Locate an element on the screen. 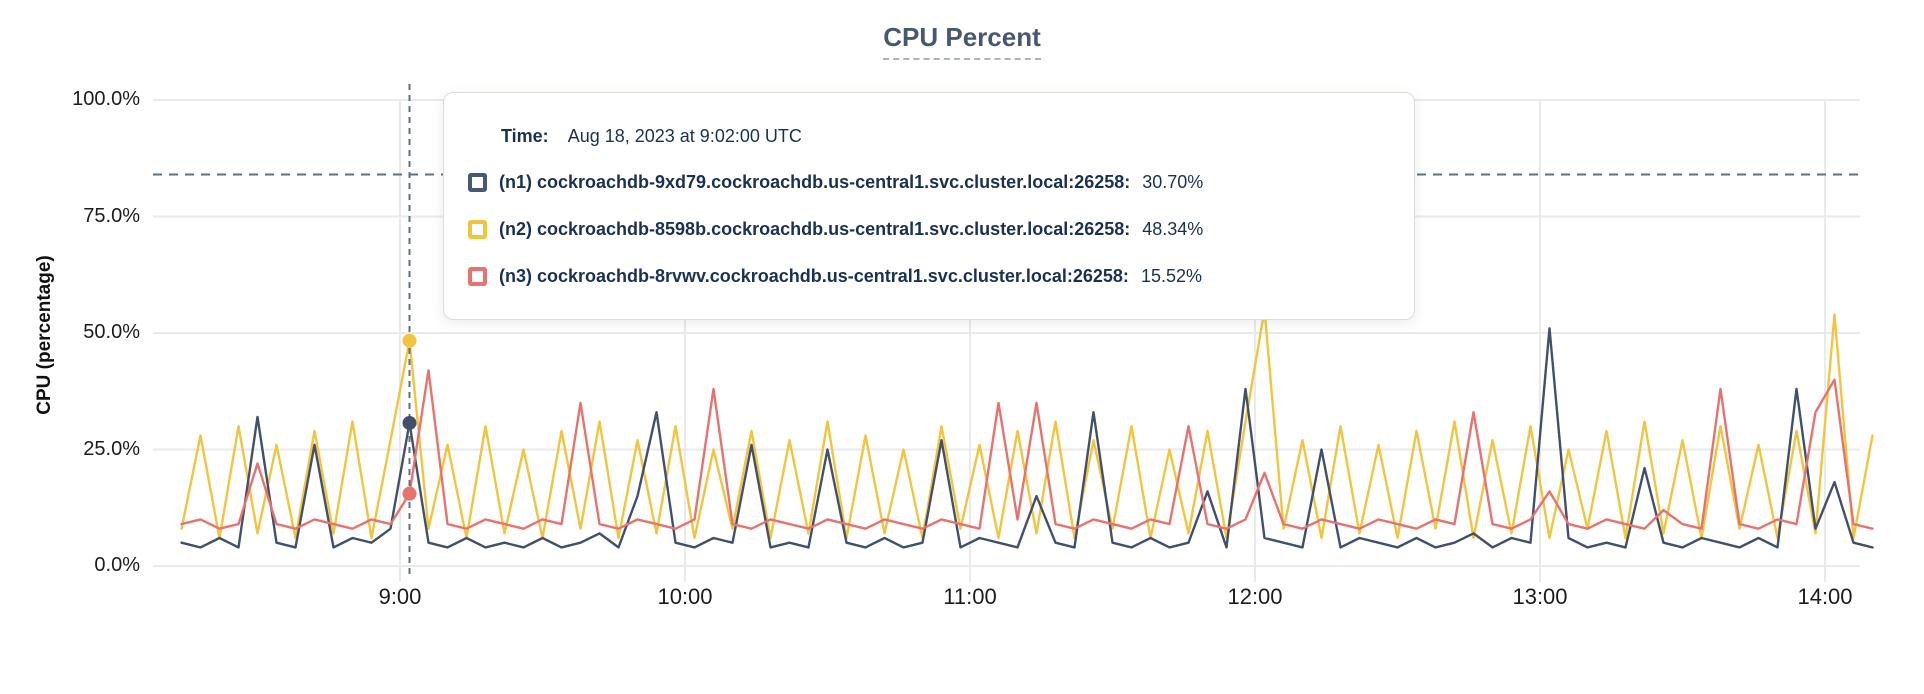 Image resolution: width=1924 pixels, height=694 pixels. y-tick-label: 100.0% is located at coordinates (106, 99).